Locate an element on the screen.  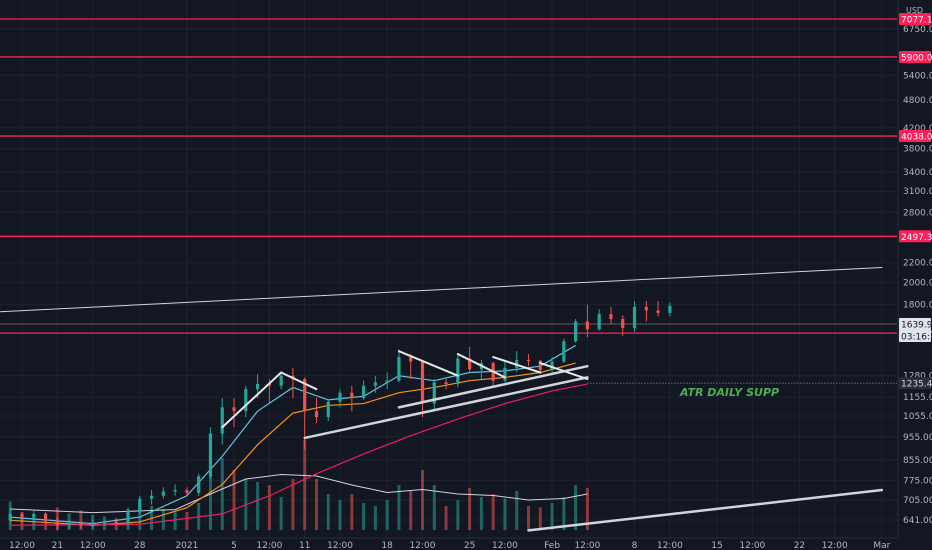
currency-label: USD is located at coordinates (914, 10).